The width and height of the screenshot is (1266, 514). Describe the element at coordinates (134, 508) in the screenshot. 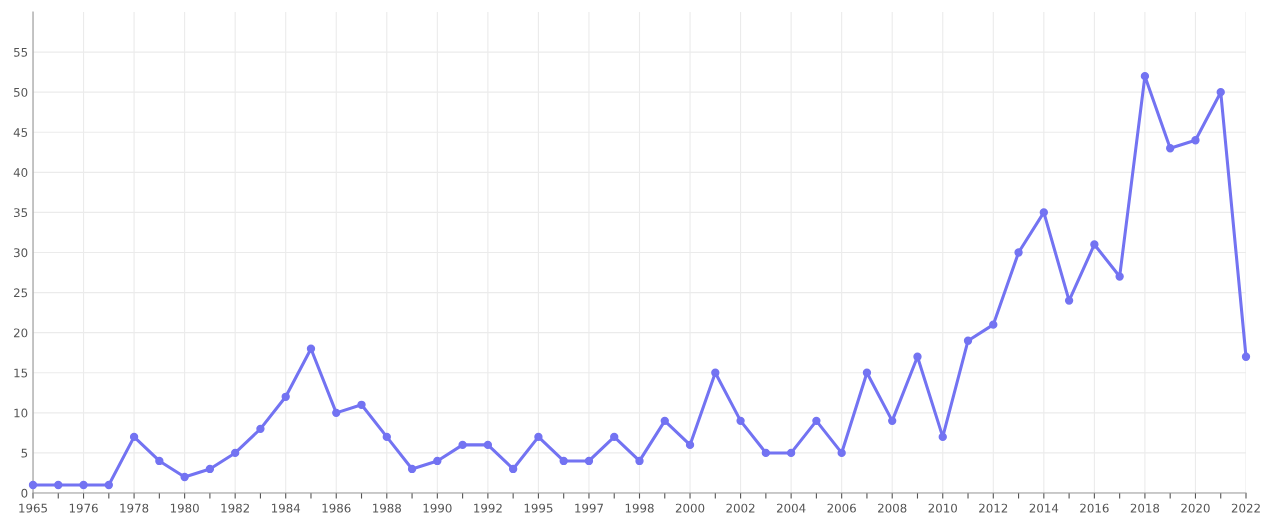

I see `x-tick-label: 1978` at that location.